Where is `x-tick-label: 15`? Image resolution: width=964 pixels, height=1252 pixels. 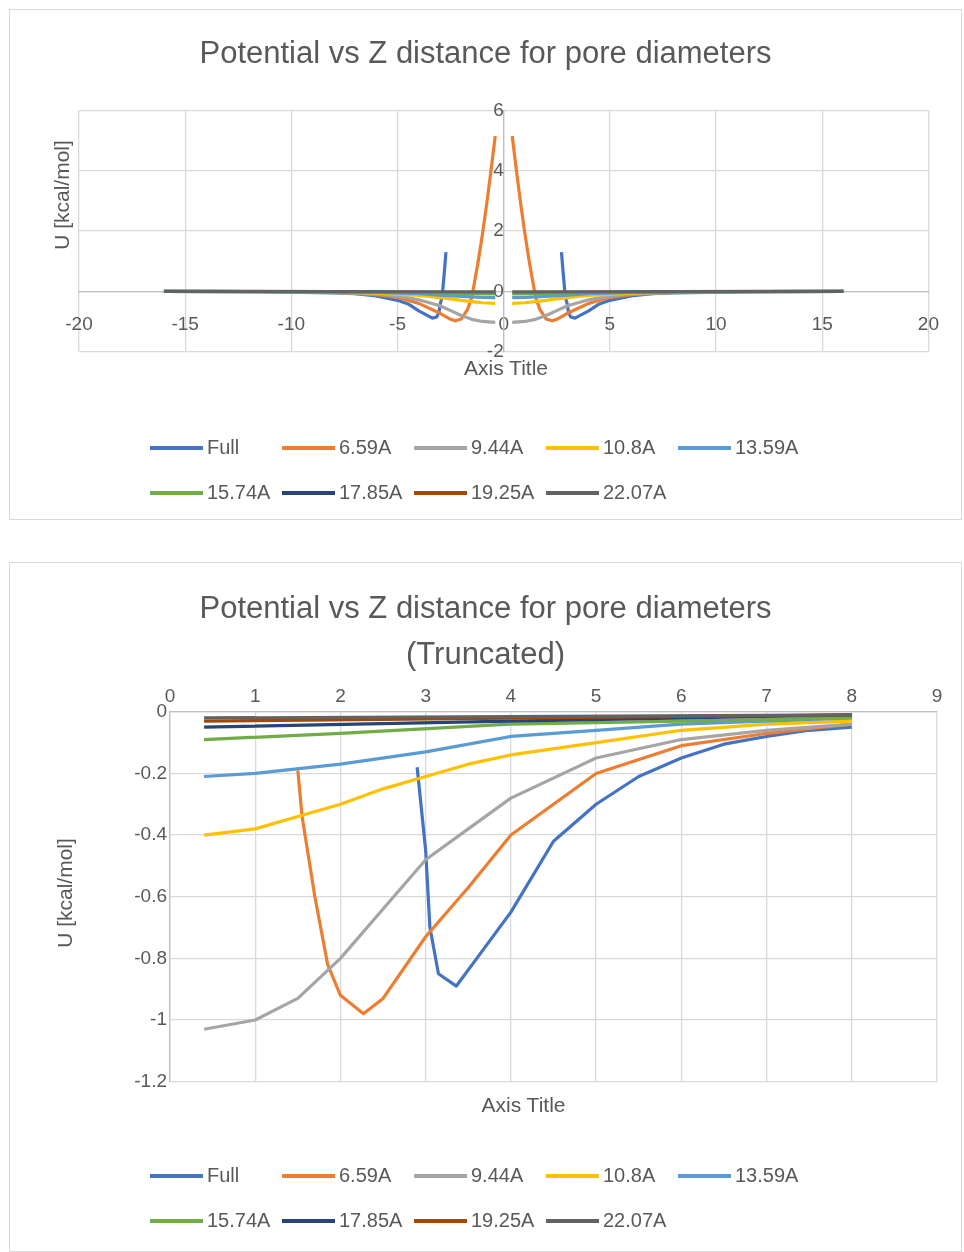 x-tick-label: 15 is located at coordinates (822, 323).